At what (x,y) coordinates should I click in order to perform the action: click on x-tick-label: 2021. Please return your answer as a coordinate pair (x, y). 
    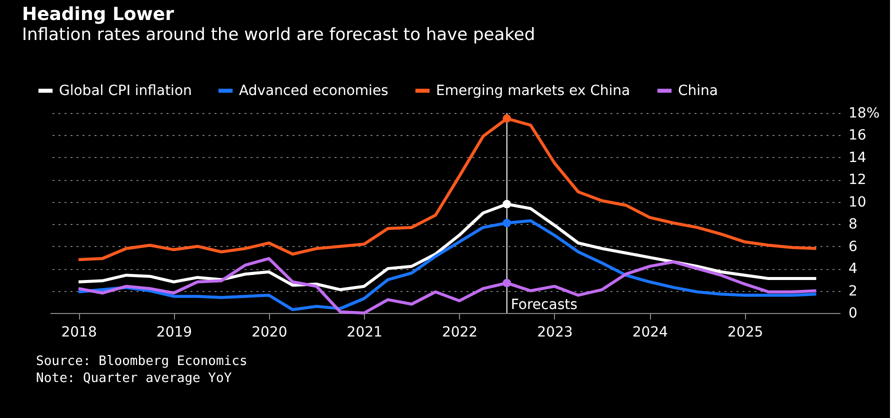
    Looking at the image, I should click on (364, 332).